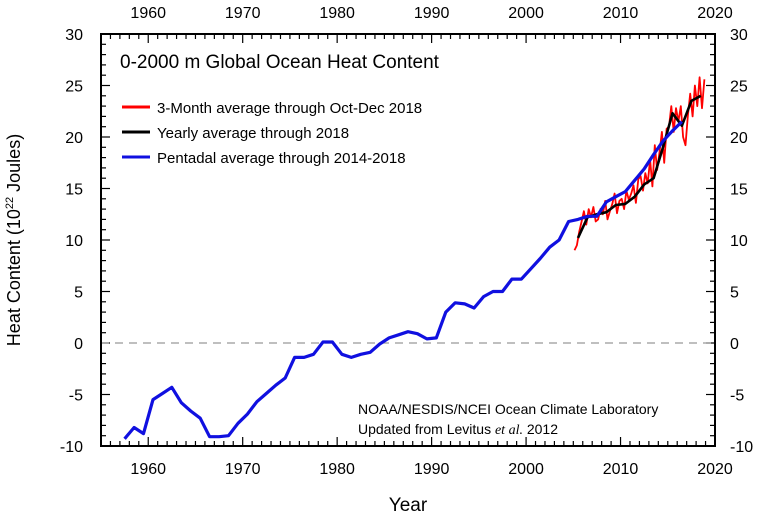 The image size is (768, 522). I want to click on y-axis-label: Heat Content (1022 Joules), so click(14, 240).